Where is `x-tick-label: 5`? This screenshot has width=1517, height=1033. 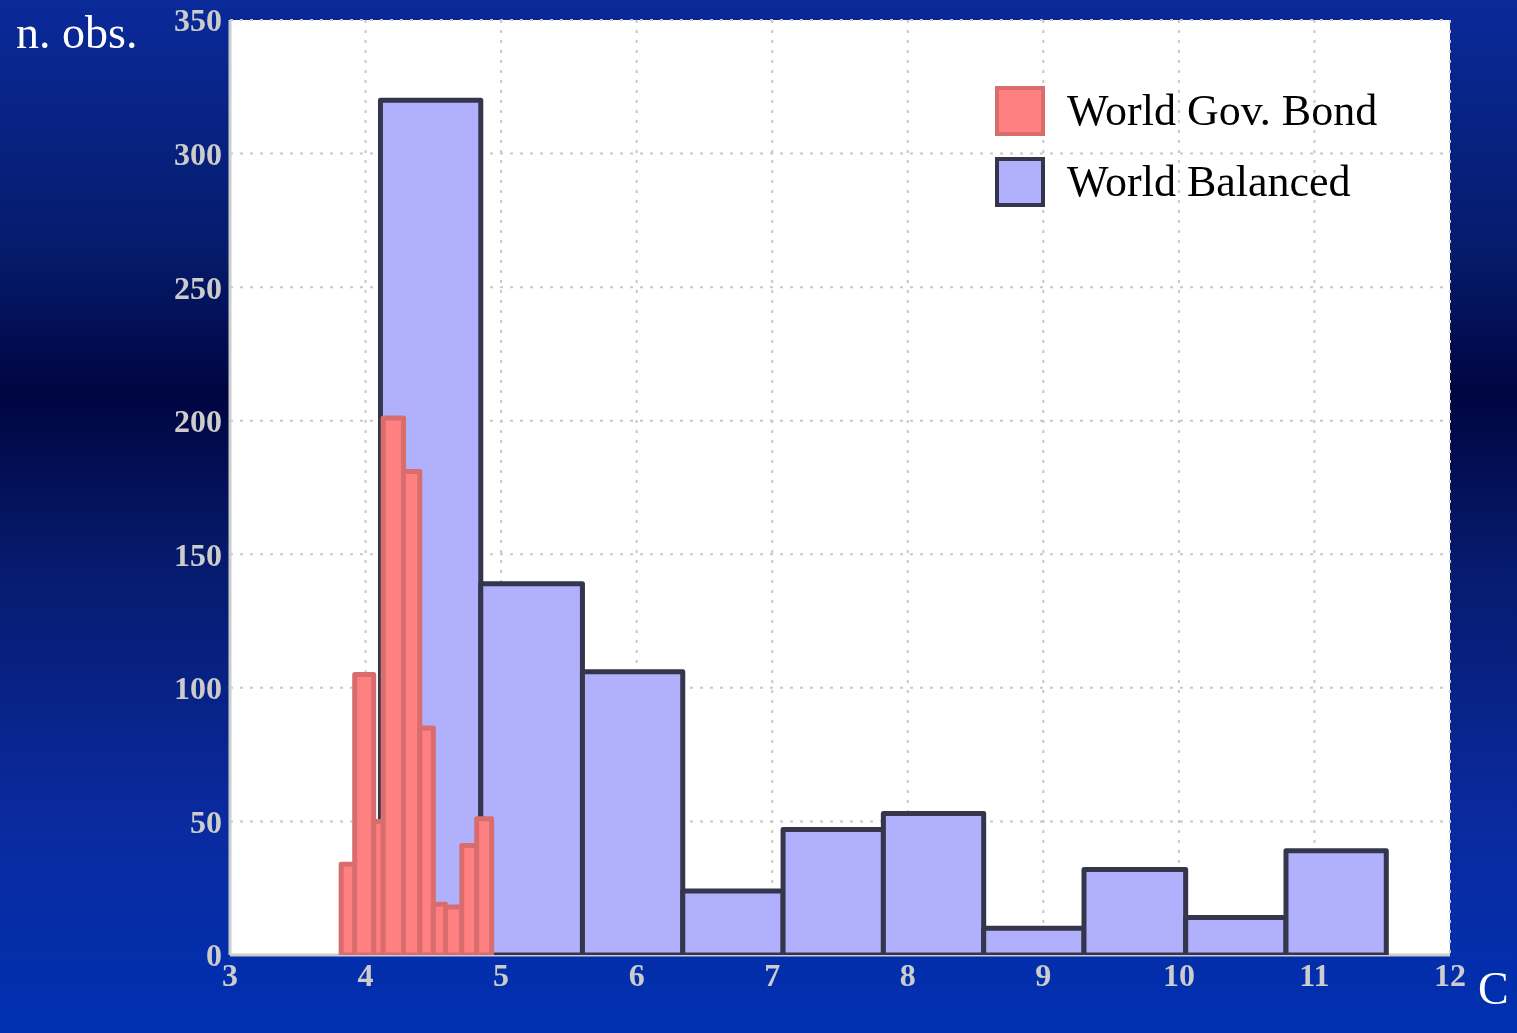 x-tick-label: 5 is located at coordinates (501, 974).